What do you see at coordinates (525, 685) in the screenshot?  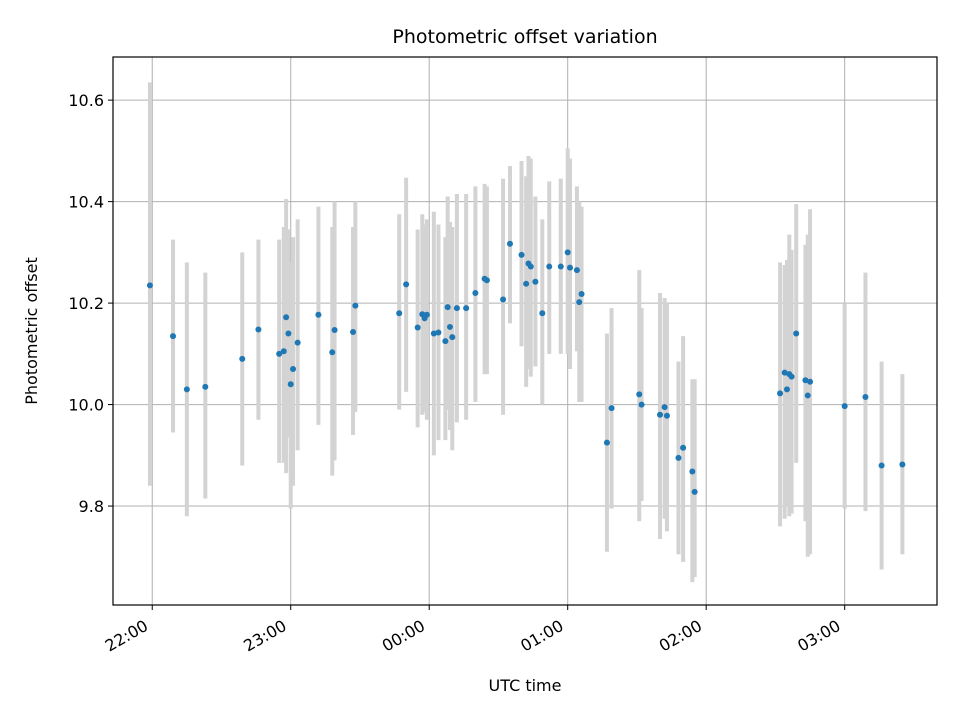 I see `x-axis-label: UTC time` at bounding box center [525, 685].